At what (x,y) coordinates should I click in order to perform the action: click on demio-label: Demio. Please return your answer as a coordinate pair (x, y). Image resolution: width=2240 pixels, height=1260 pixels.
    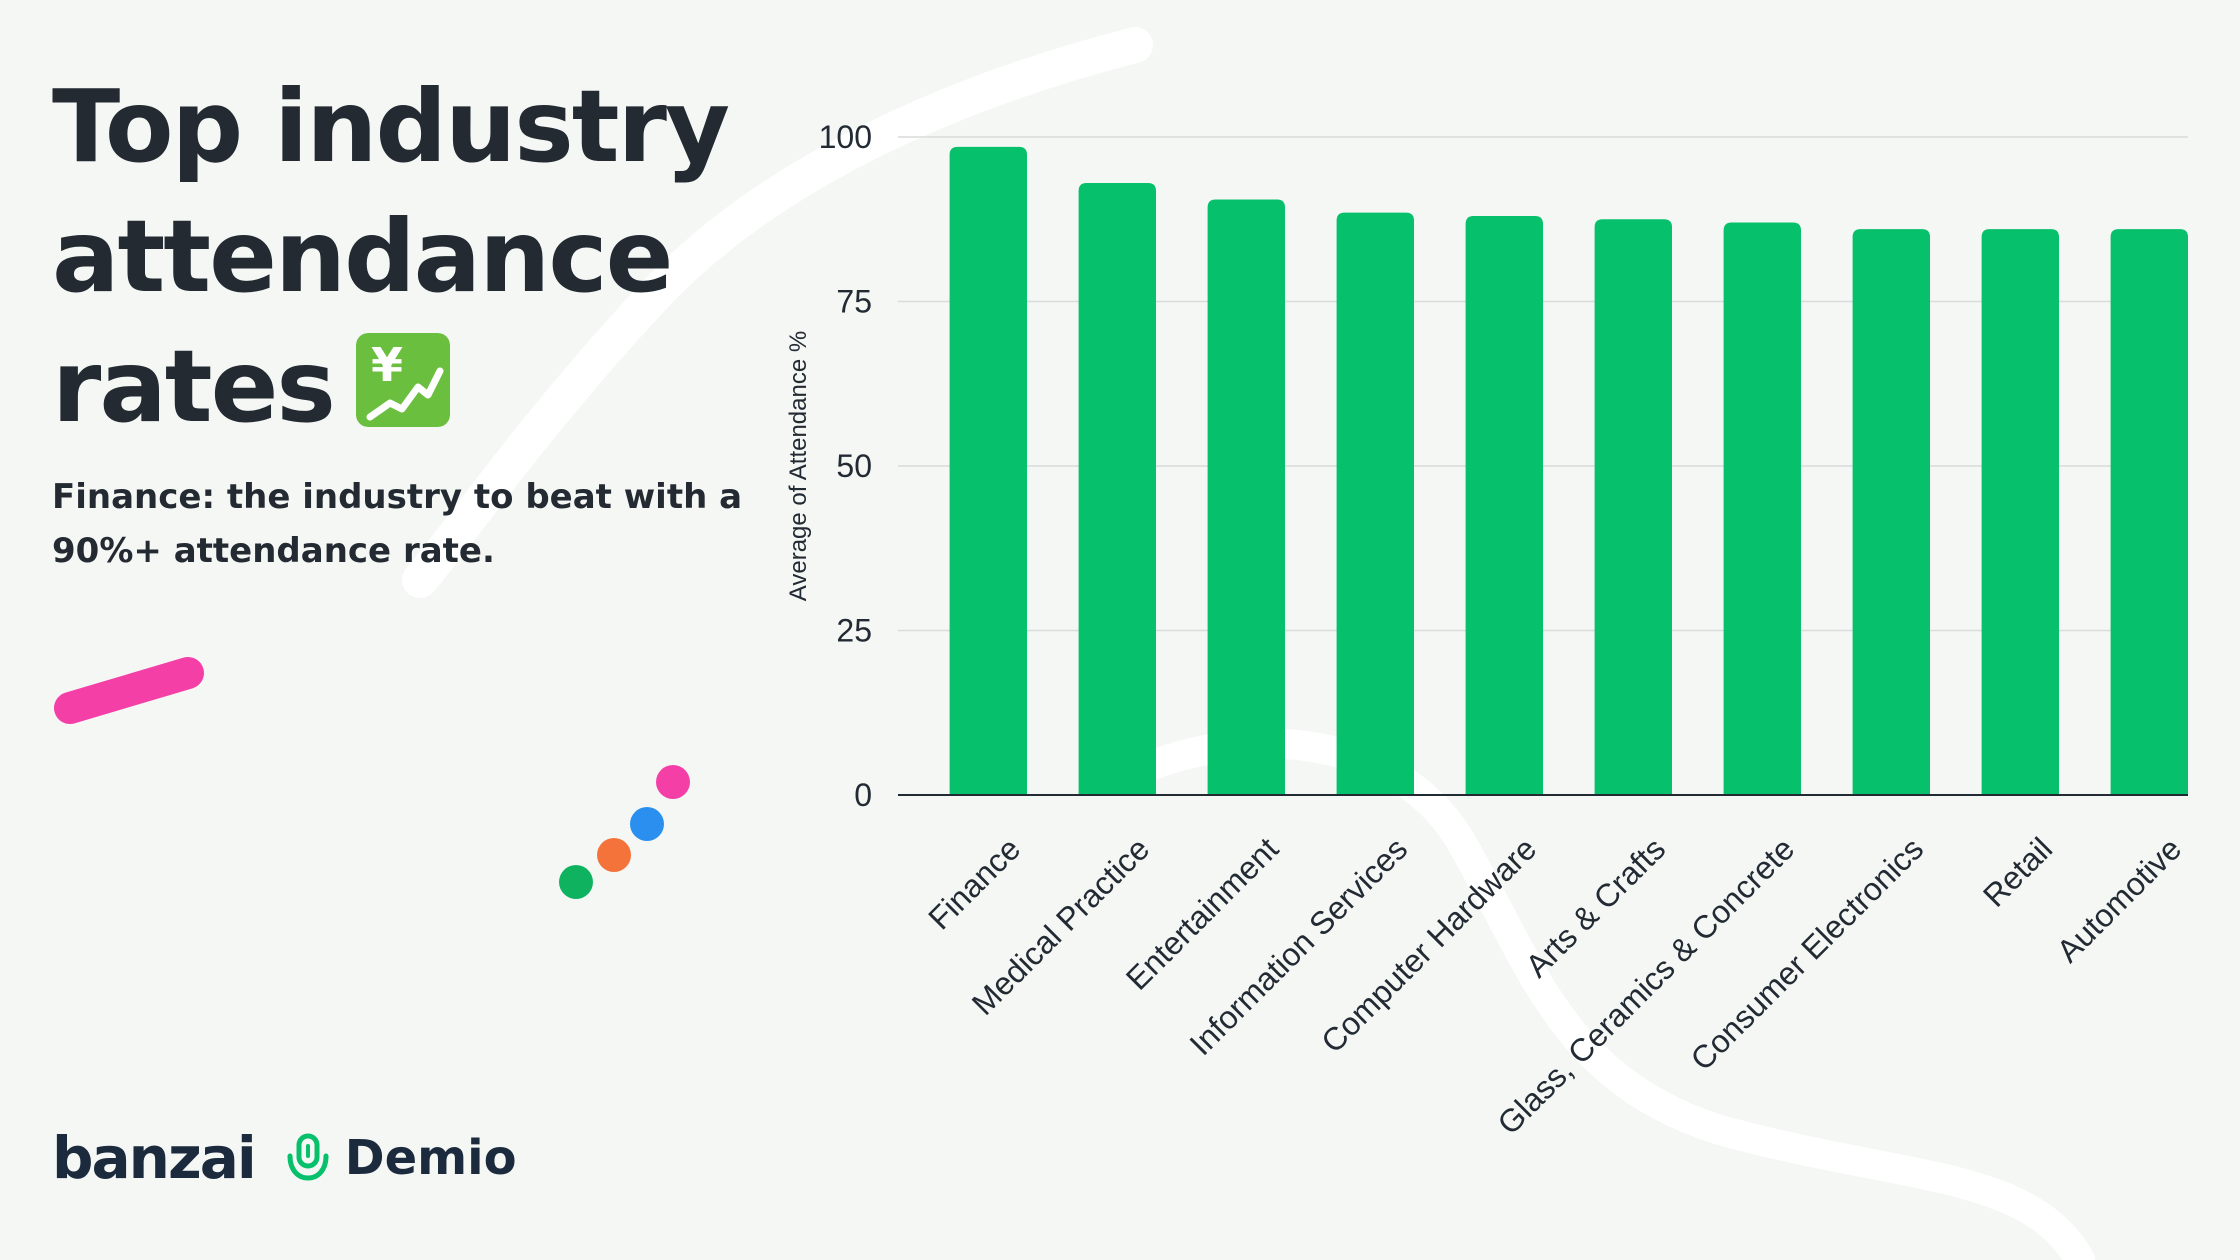
    Looking at the image, I should click on (430, 1158).